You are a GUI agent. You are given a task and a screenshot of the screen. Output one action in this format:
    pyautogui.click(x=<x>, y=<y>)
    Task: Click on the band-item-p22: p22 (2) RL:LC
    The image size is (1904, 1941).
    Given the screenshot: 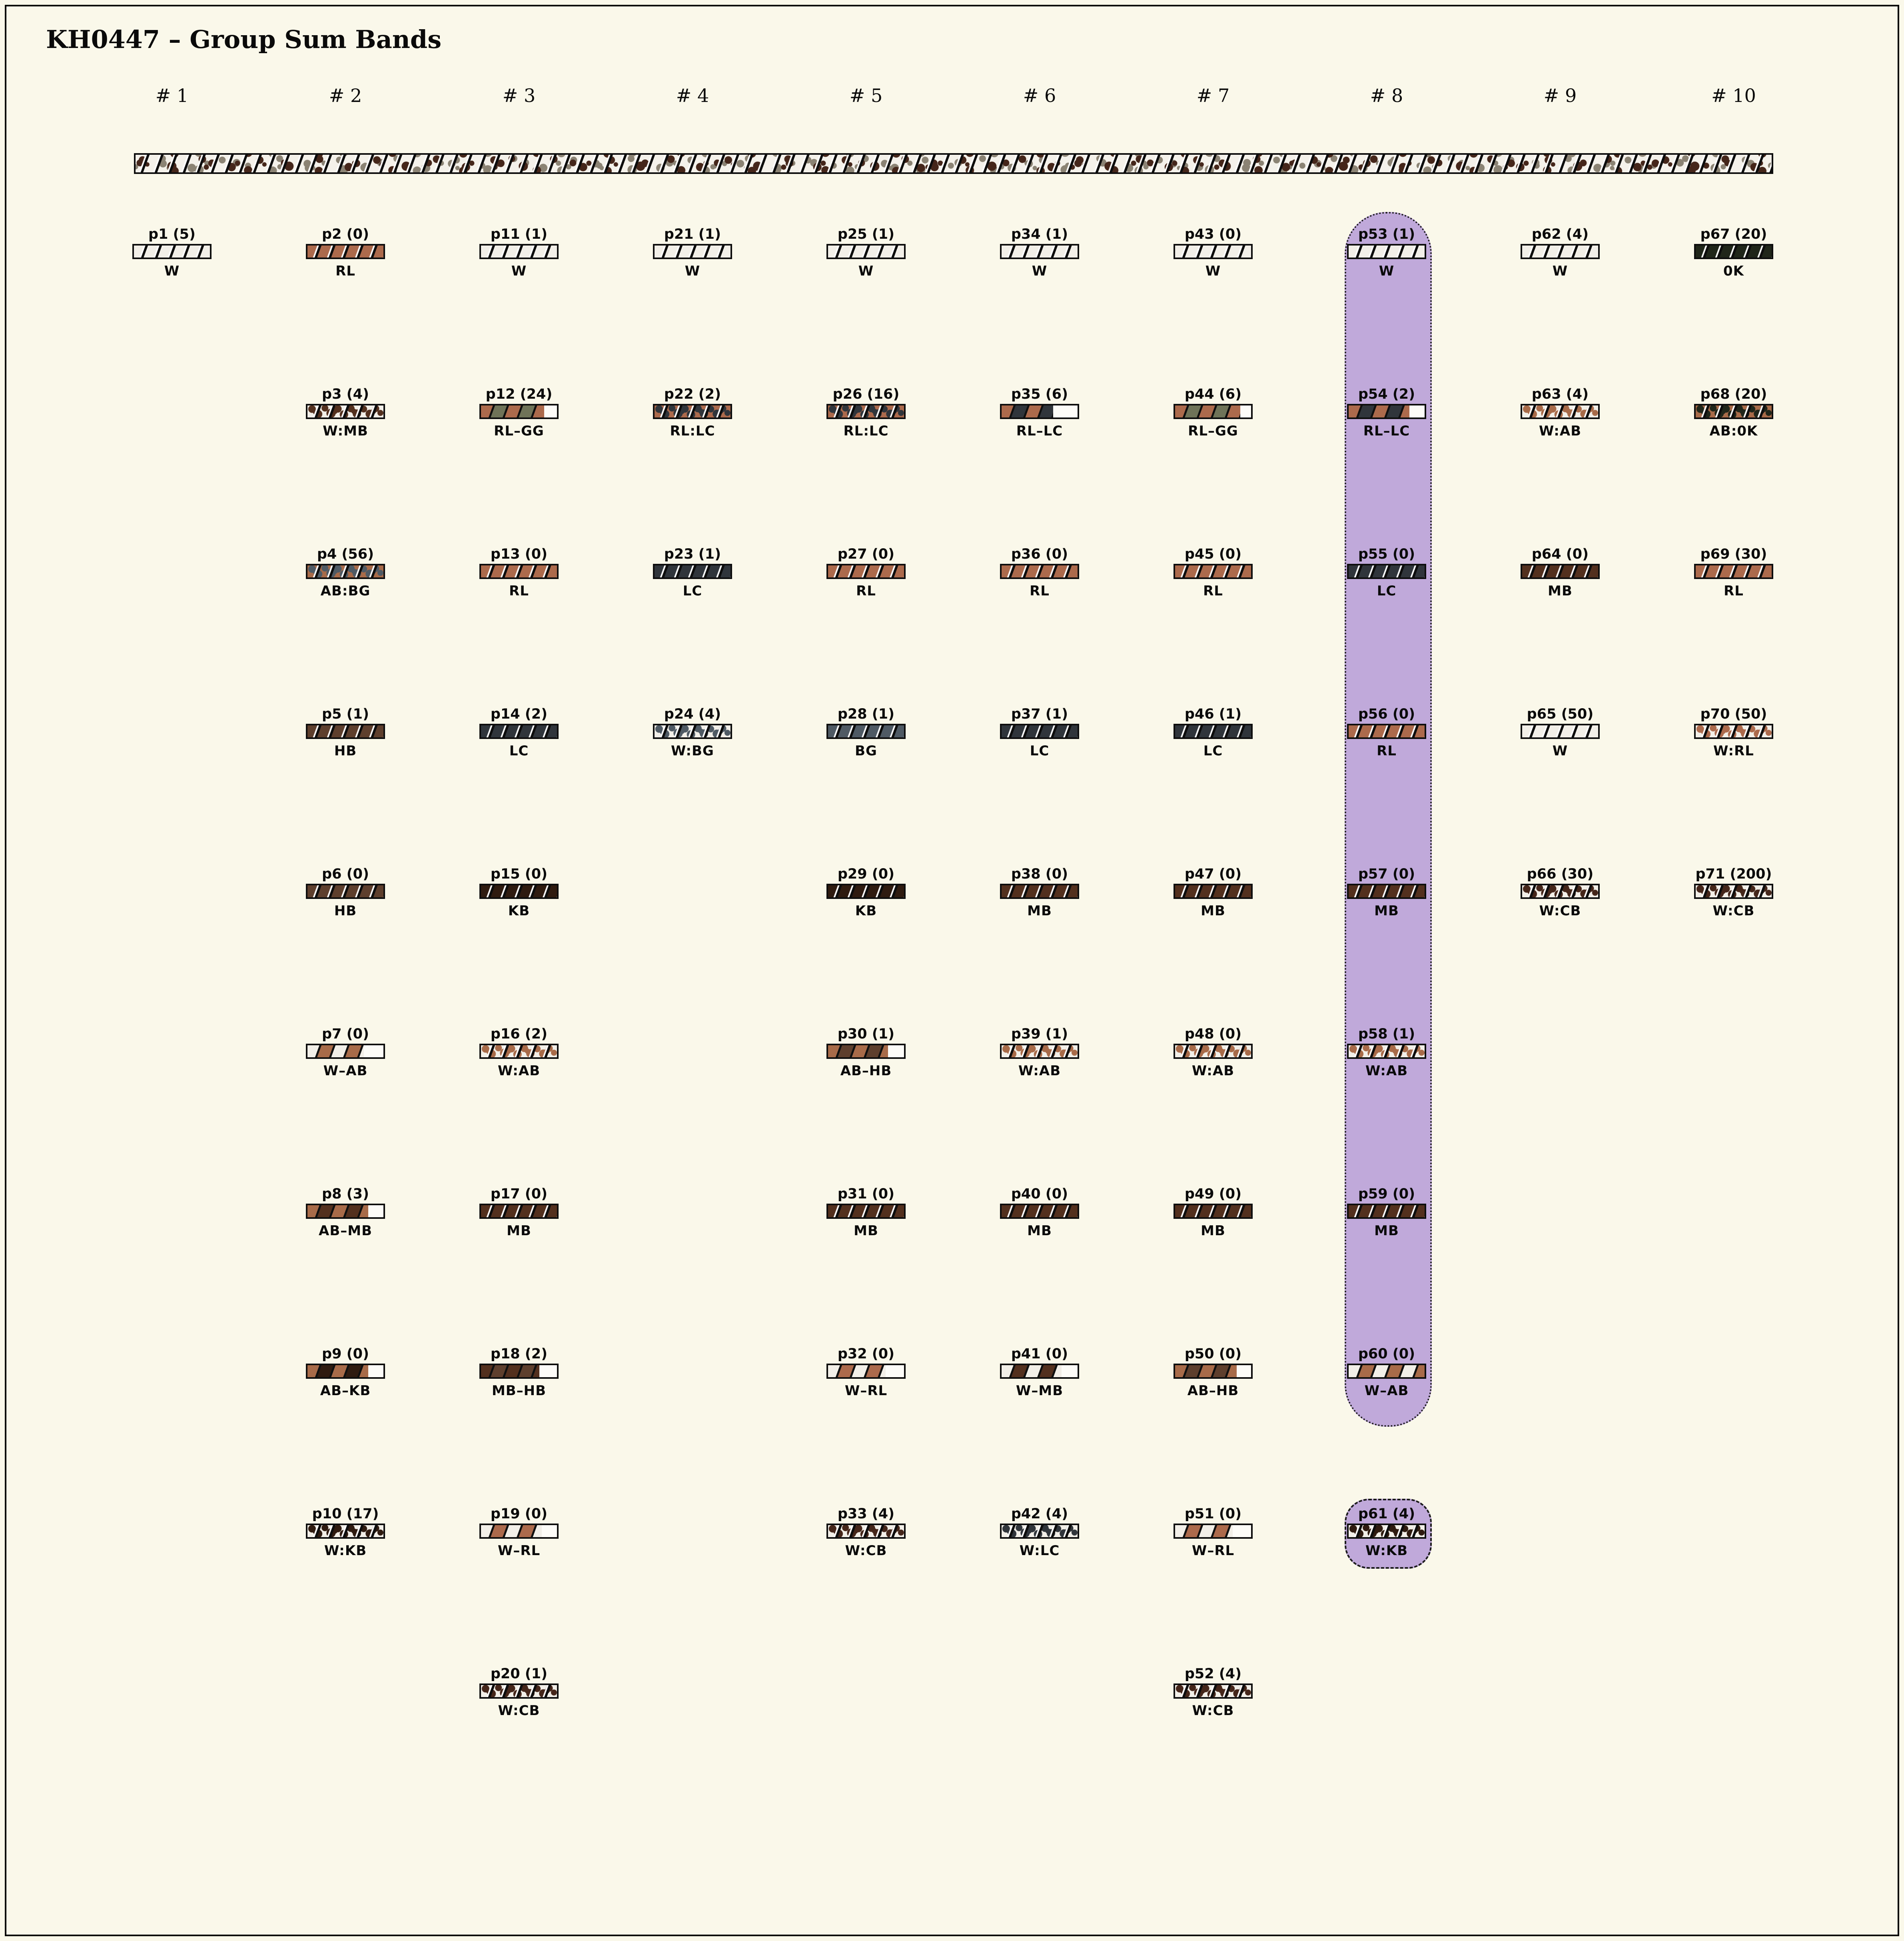 What is the action you would take?
    pyautogui.click(x=692, y=412)
    